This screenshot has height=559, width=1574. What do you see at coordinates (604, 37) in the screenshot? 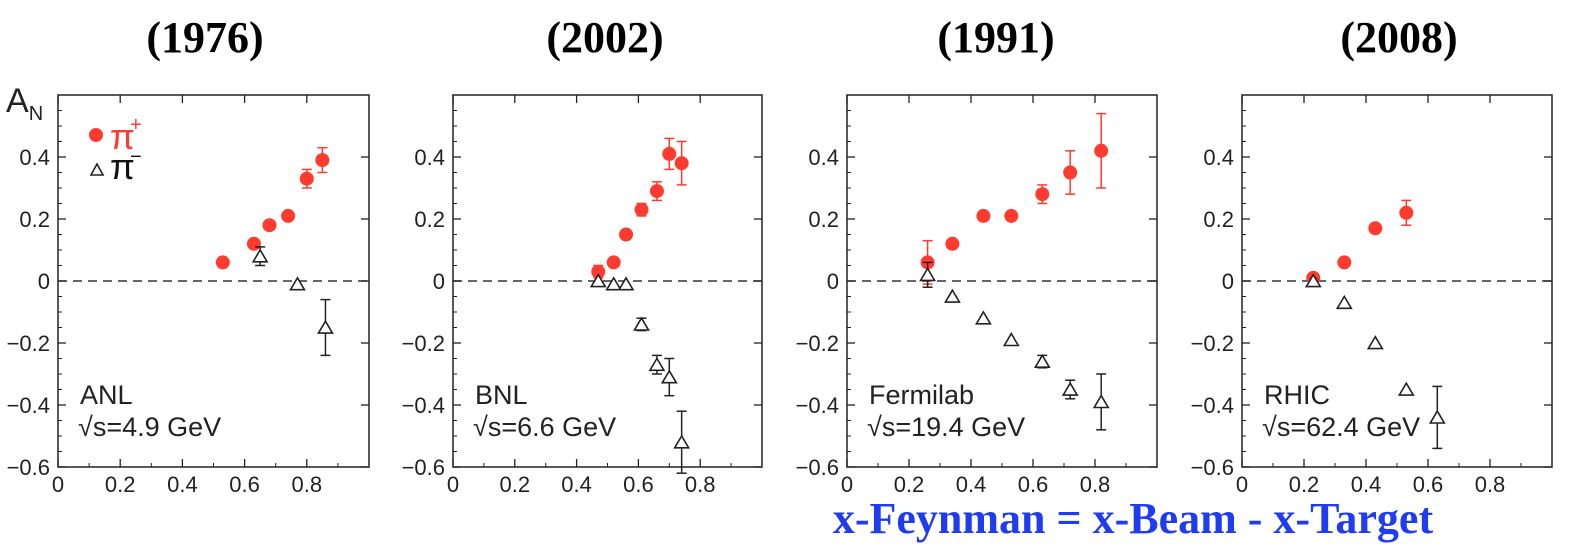
I see `panel-title: (2002)` at bounding box center [604, 37].